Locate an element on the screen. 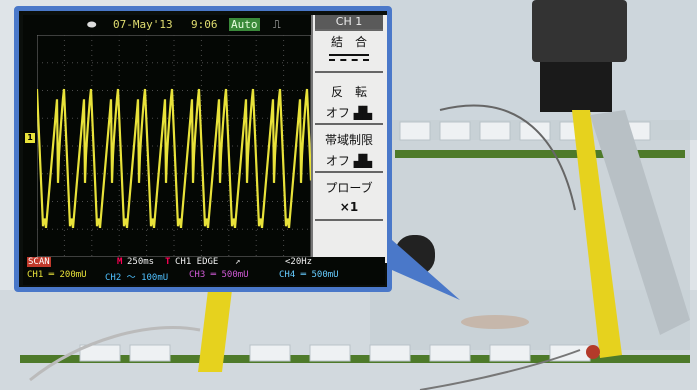 This screenshot has height=390, width=697. probe-value: ×1 is located at coordinates (349, 207).